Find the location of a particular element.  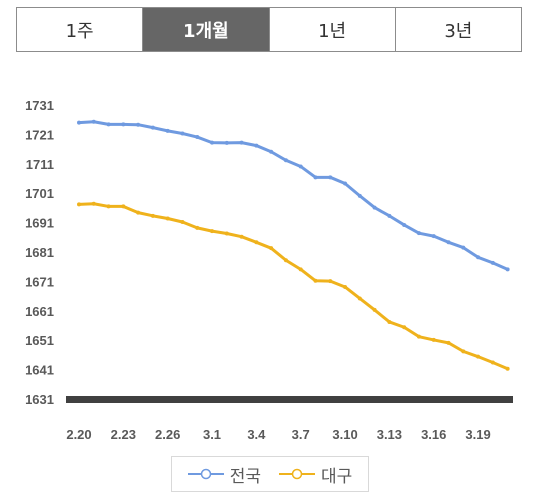

x-tick-label: 2.20 is located at coordinates (78, 434).